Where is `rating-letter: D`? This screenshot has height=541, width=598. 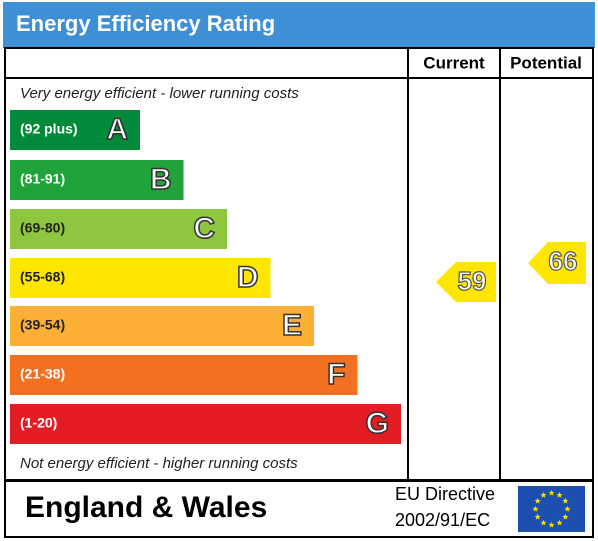 rating-letter: D is located at coordinates (248, 277).